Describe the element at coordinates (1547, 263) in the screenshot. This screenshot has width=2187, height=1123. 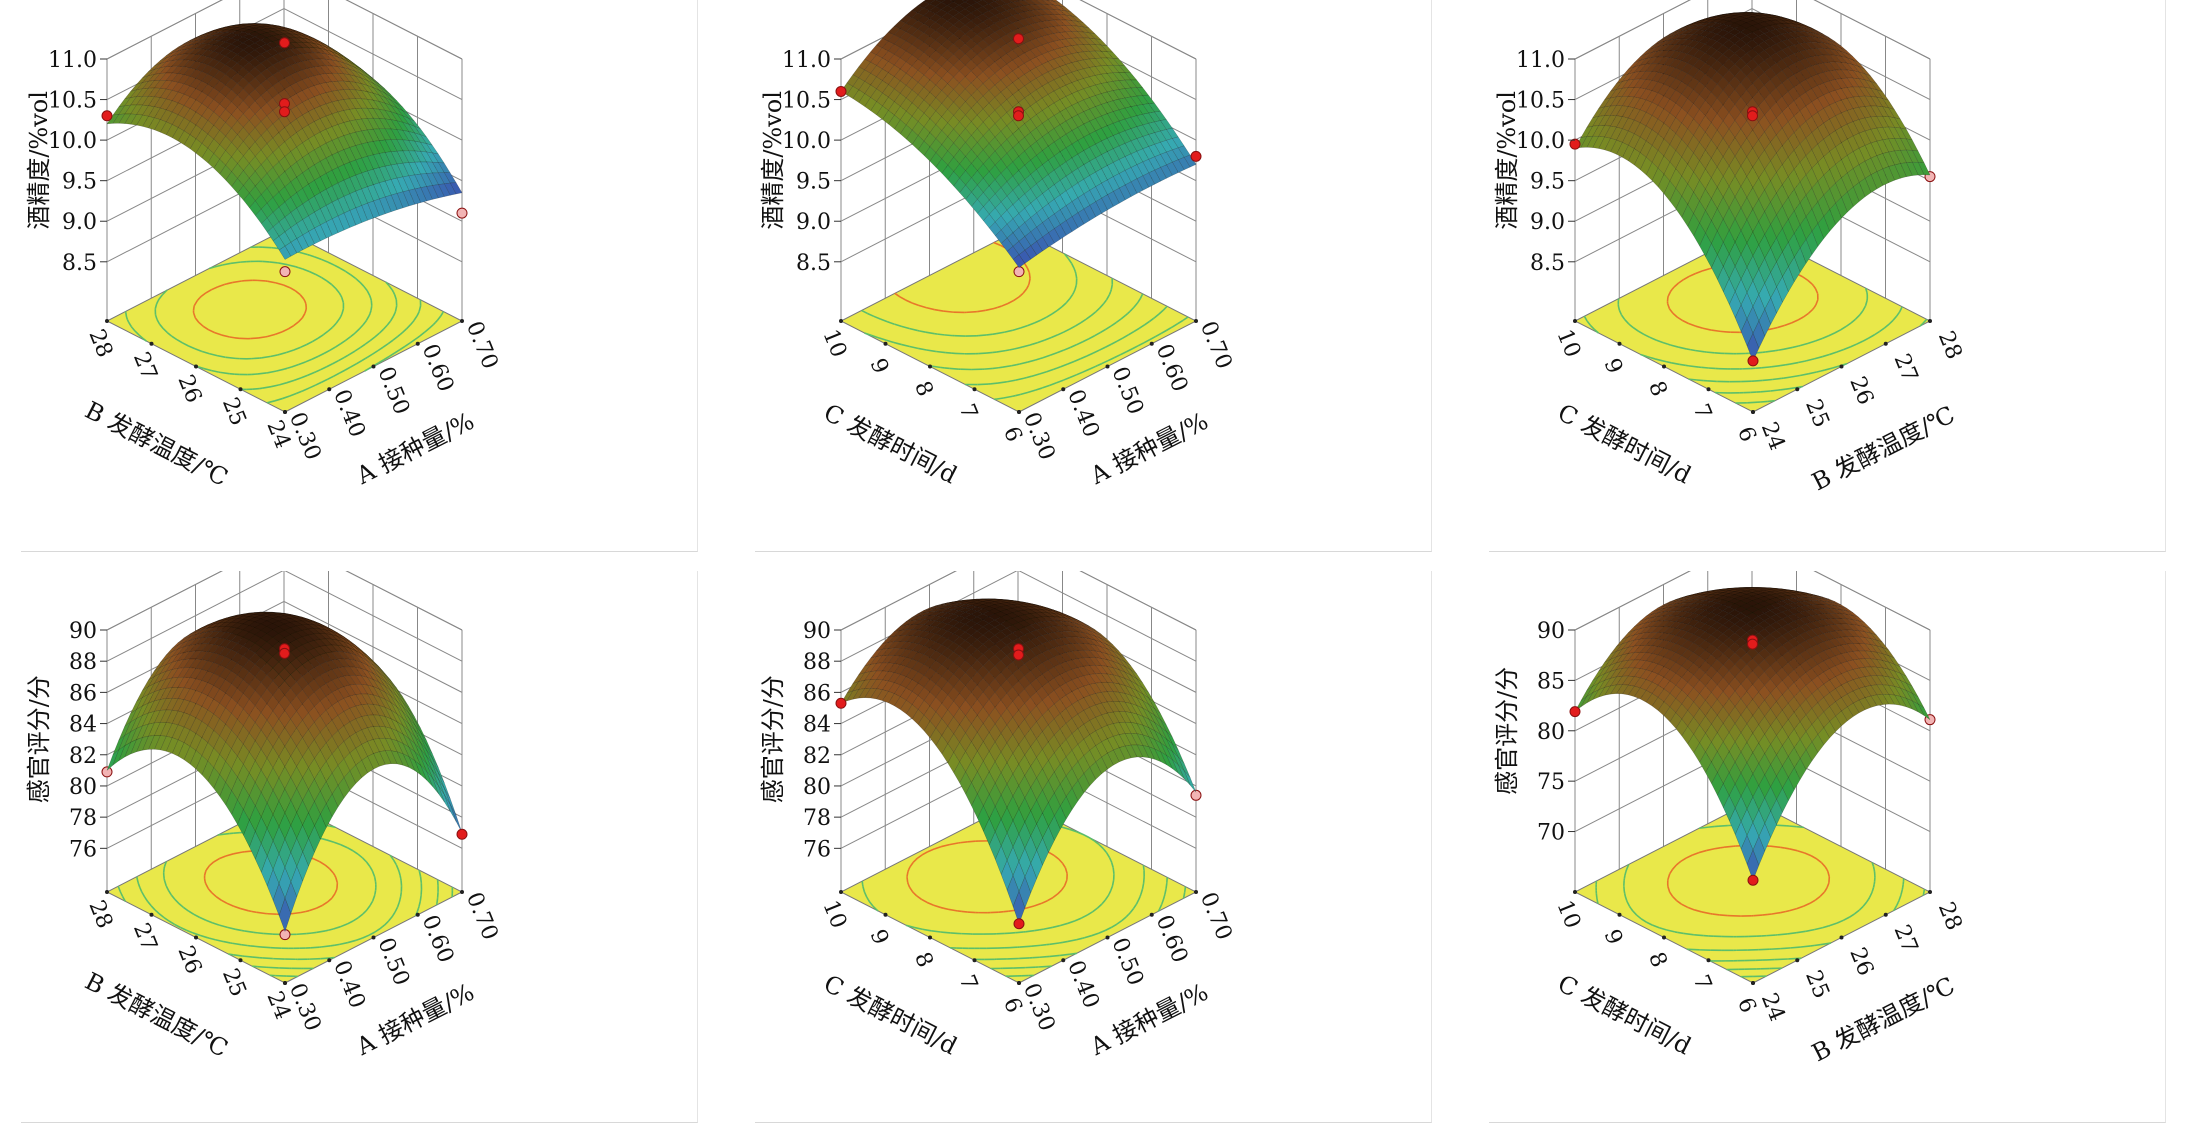
I see `z-tick-label: 8.5` at that location.